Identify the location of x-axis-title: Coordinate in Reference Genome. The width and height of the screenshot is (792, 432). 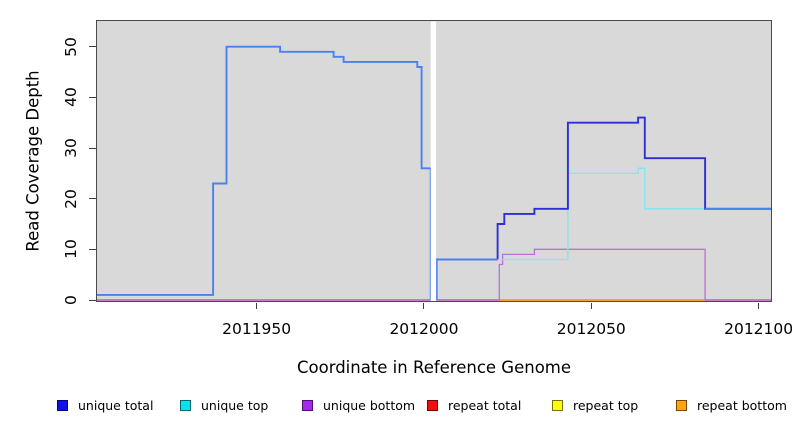
(434, 367).